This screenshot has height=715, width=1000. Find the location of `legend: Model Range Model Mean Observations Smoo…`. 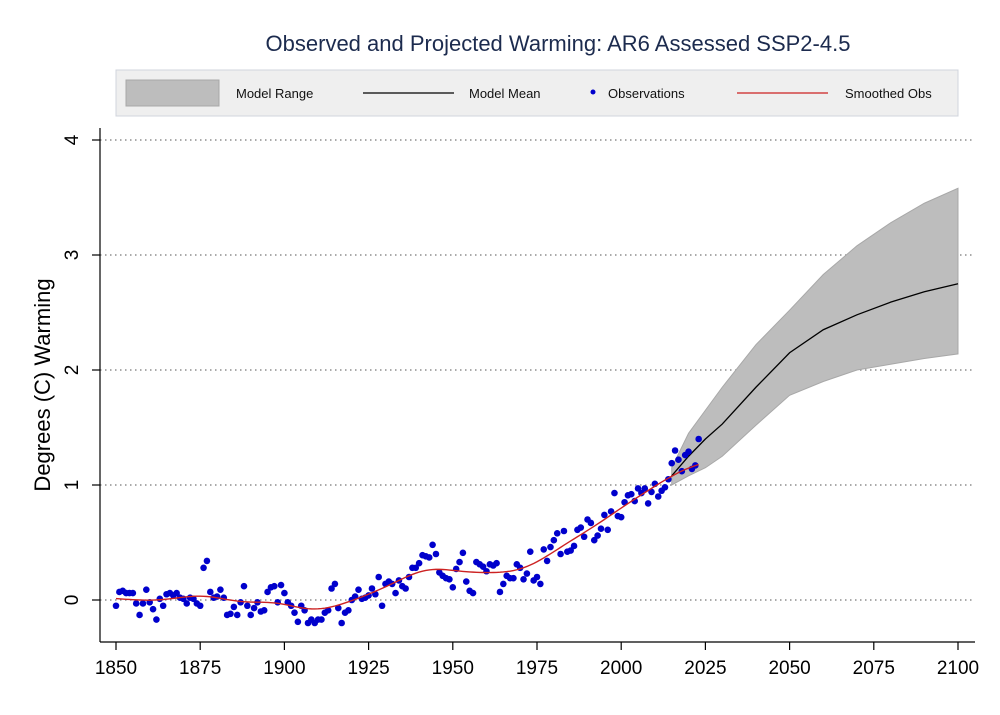

legend: Model Range Model Mean Observations Smoo… is located at coordinates (537, 93).